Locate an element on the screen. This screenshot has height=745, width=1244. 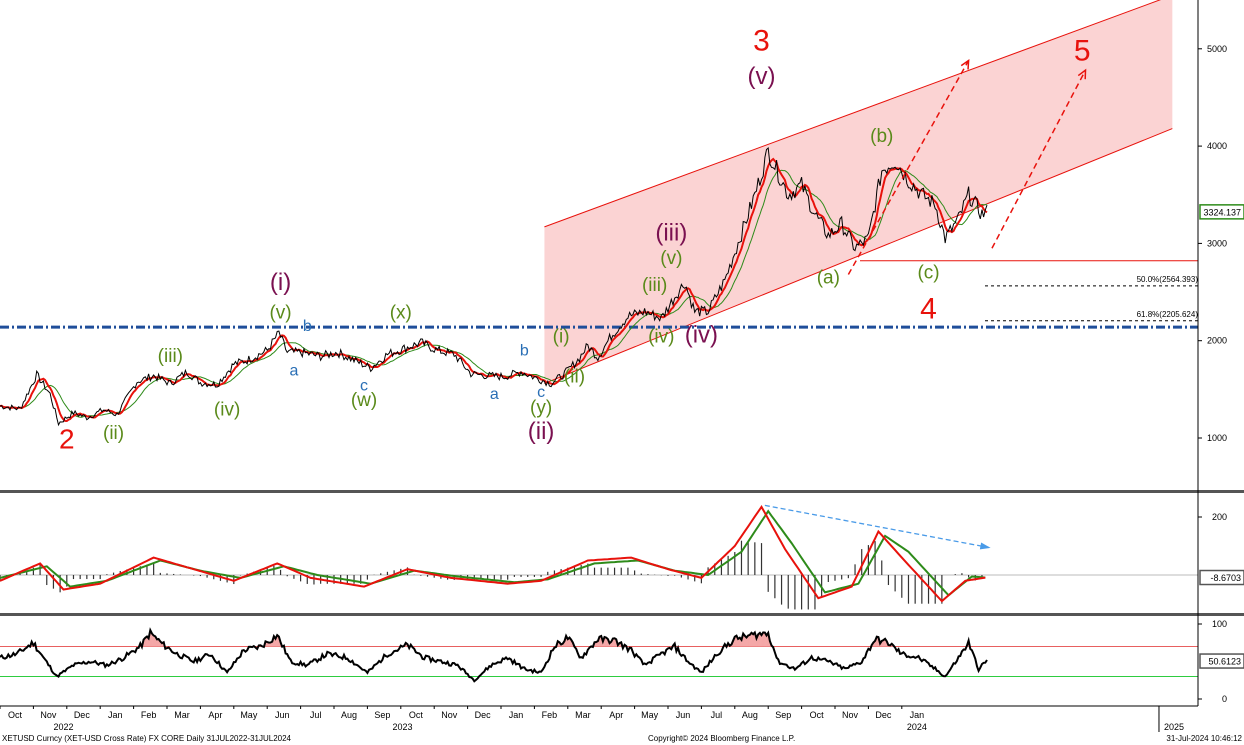
x-tick-label: Mar is located at coordinates (182, 715).